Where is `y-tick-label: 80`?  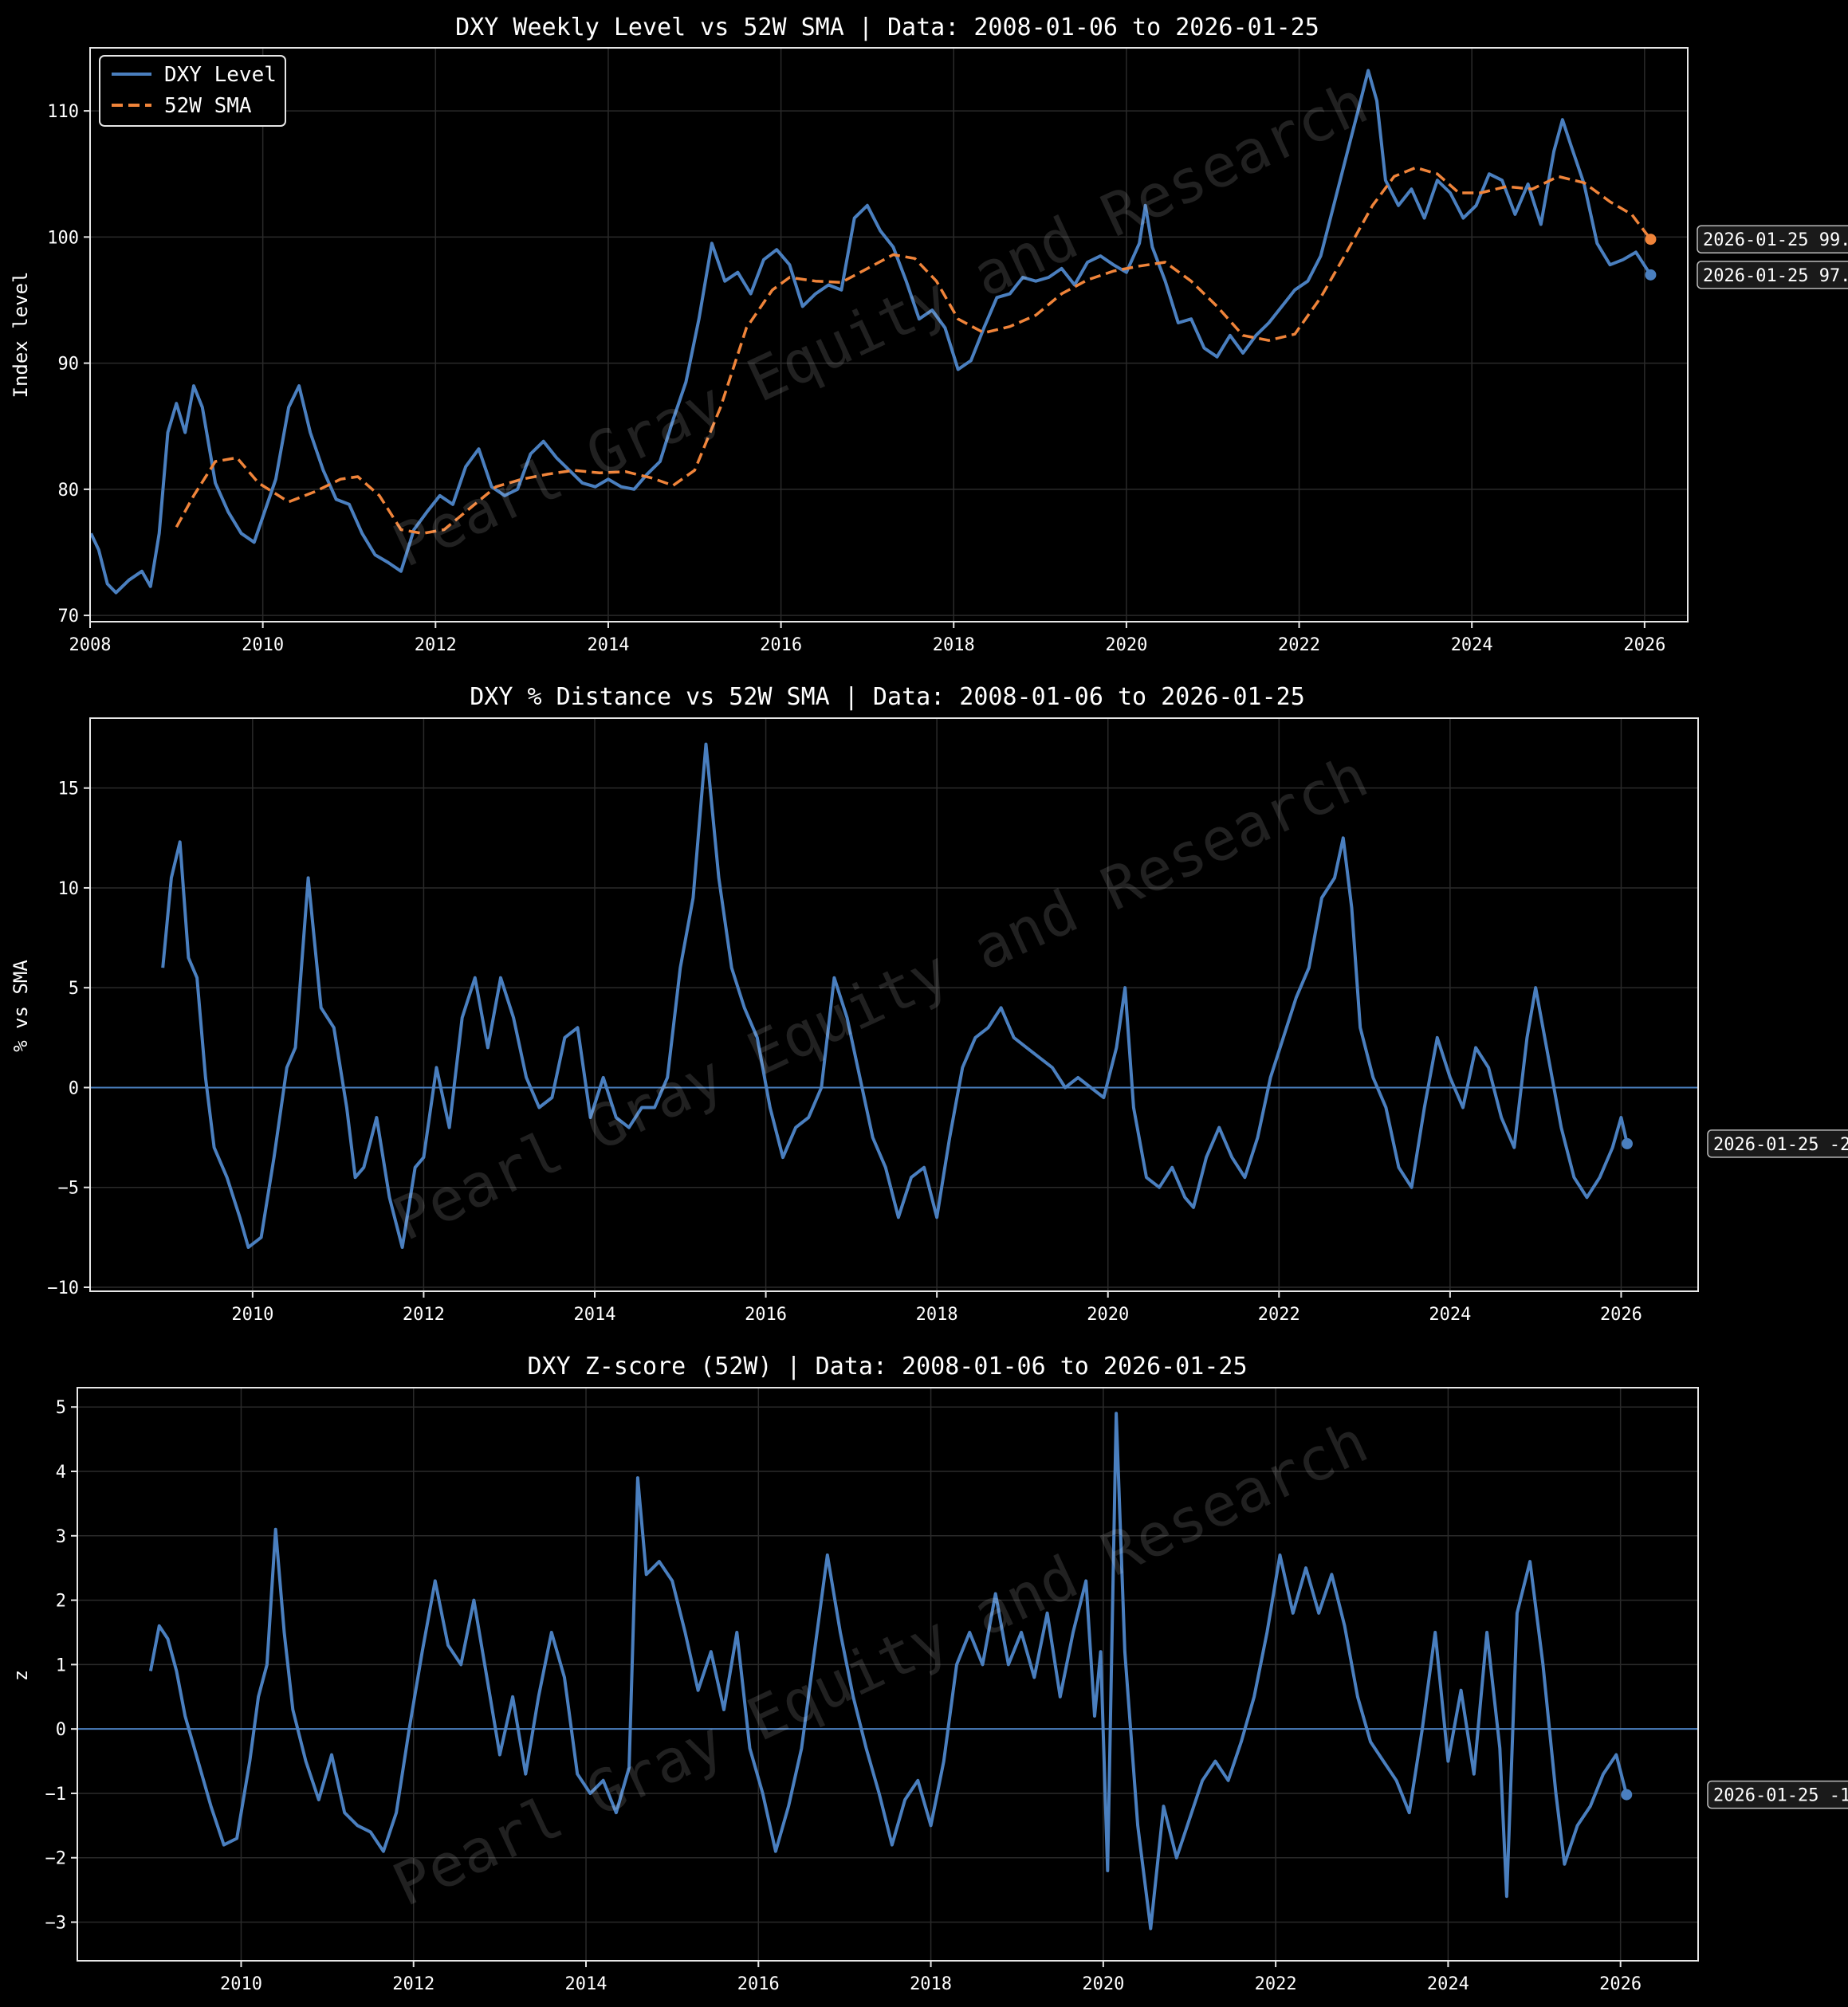
y-tick-label: 80 is located at coordinates (69, 491).